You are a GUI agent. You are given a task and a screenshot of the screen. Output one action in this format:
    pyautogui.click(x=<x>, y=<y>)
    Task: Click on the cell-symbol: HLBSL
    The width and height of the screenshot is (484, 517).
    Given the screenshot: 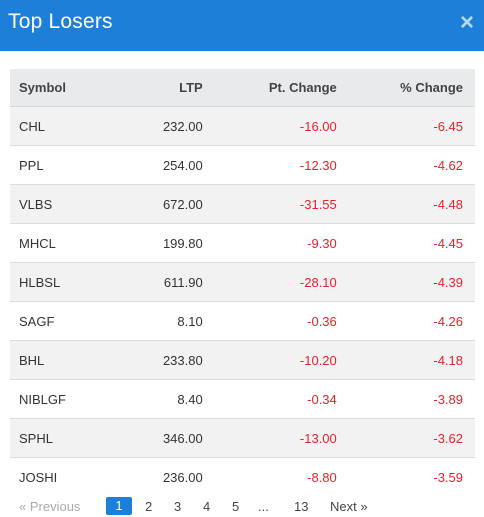 What is the action you would take?
    pyautogui.click(x=68, y=282)
    